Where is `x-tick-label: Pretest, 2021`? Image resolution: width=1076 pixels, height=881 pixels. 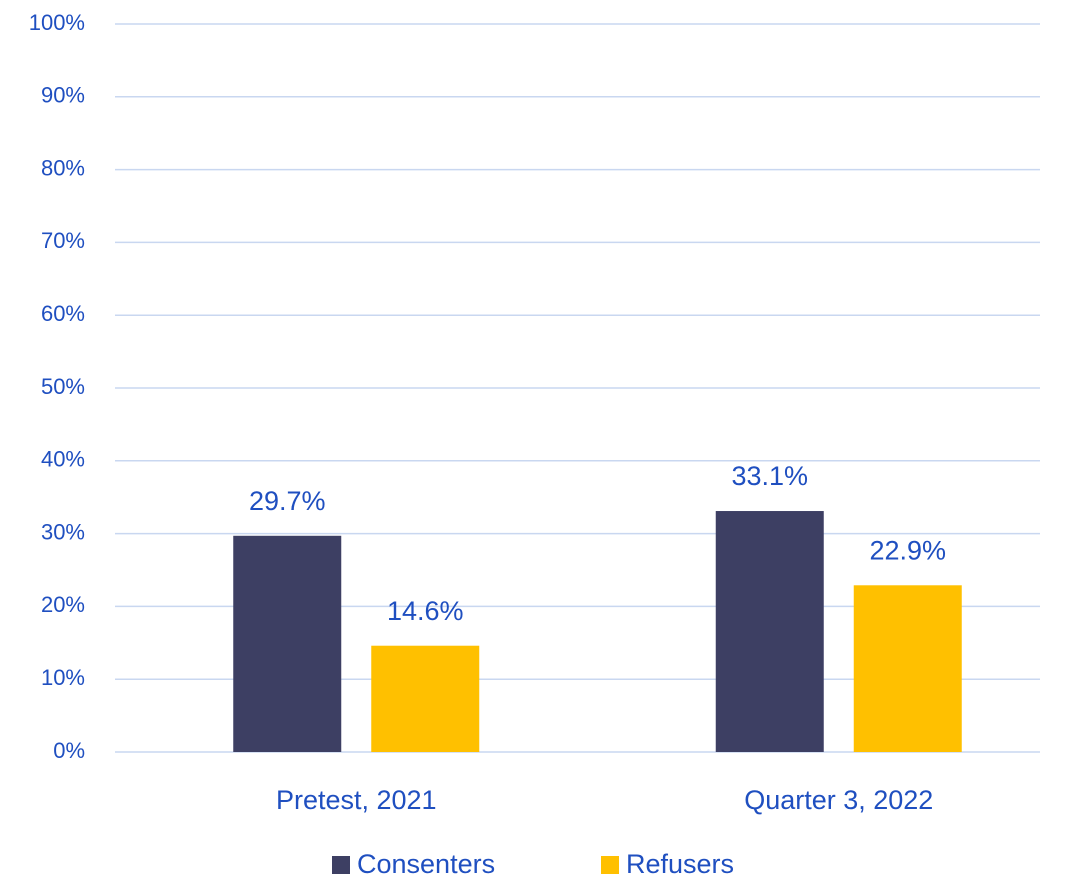
x-tick-label: Pretest, 2021 is located at coordinates (356, 800).